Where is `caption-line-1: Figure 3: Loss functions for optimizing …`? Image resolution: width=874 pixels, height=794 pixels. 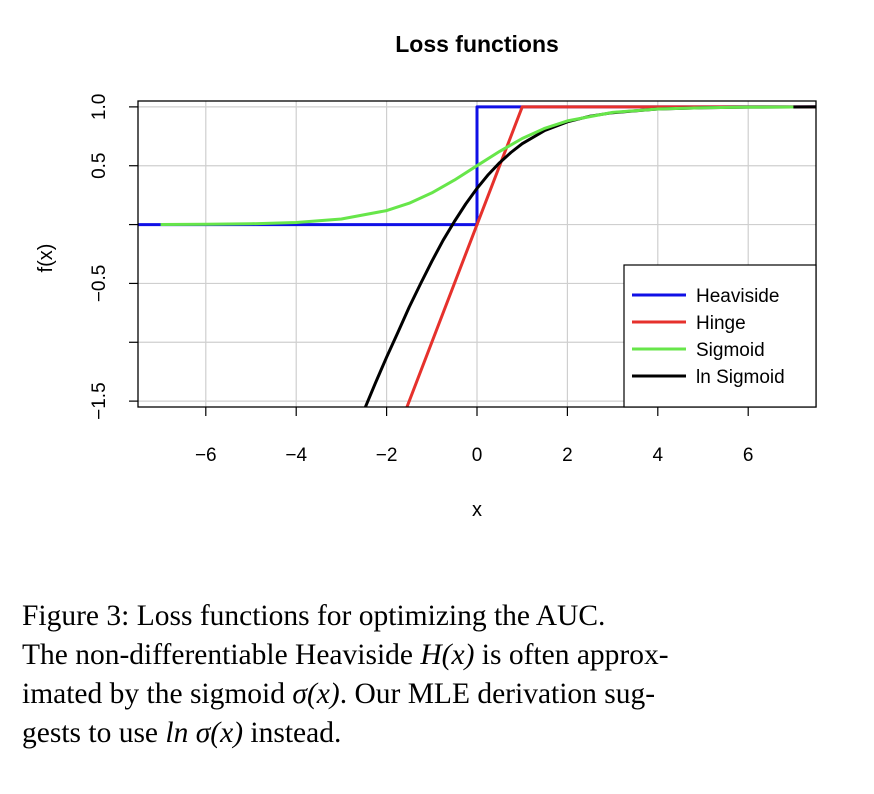
caption-line-1: Figure 3: Loss functions for optimizing … is located at coordinates (314, 616).